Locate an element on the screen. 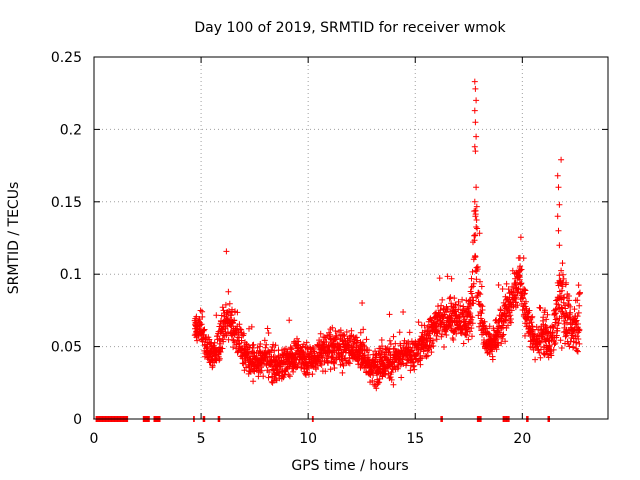  x-tick-label: 5 is located at coordinates (201, 439).